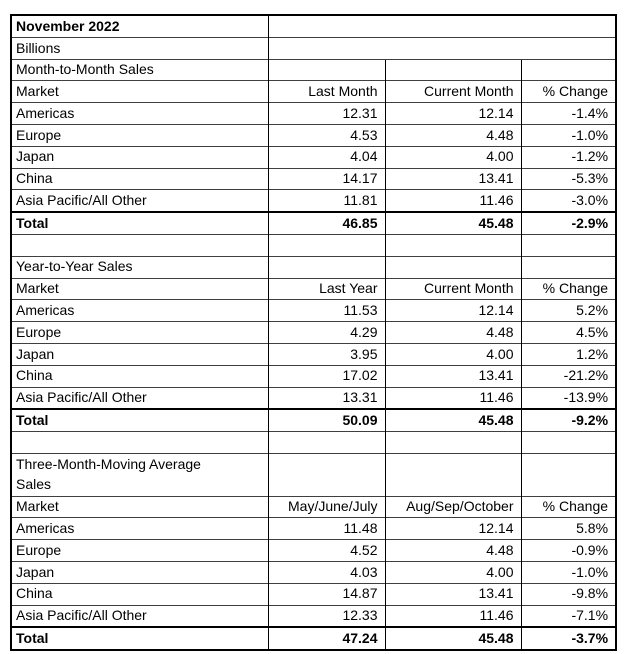  What do you see at coordinates (568, 616) in the screenshot?
I see `value-cell: -7.1%` at bounding box center [568, 616].